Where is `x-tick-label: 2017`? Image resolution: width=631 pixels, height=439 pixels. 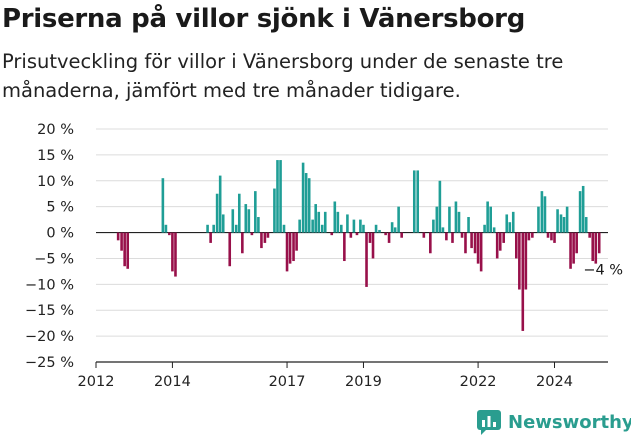 x-tick-label: 2017 is located at coordinates (287, 382).